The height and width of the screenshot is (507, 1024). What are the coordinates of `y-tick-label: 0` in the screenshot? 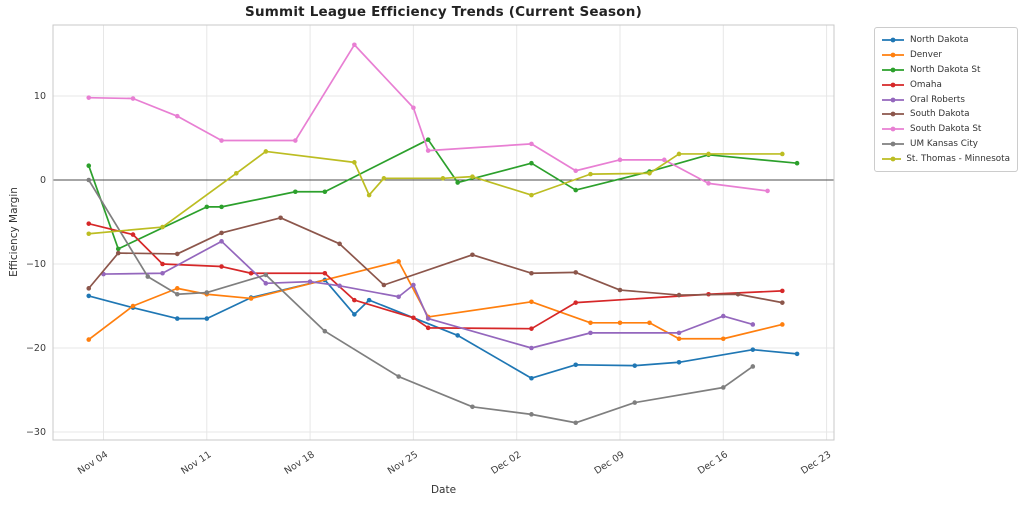 It's located at (43, 180).